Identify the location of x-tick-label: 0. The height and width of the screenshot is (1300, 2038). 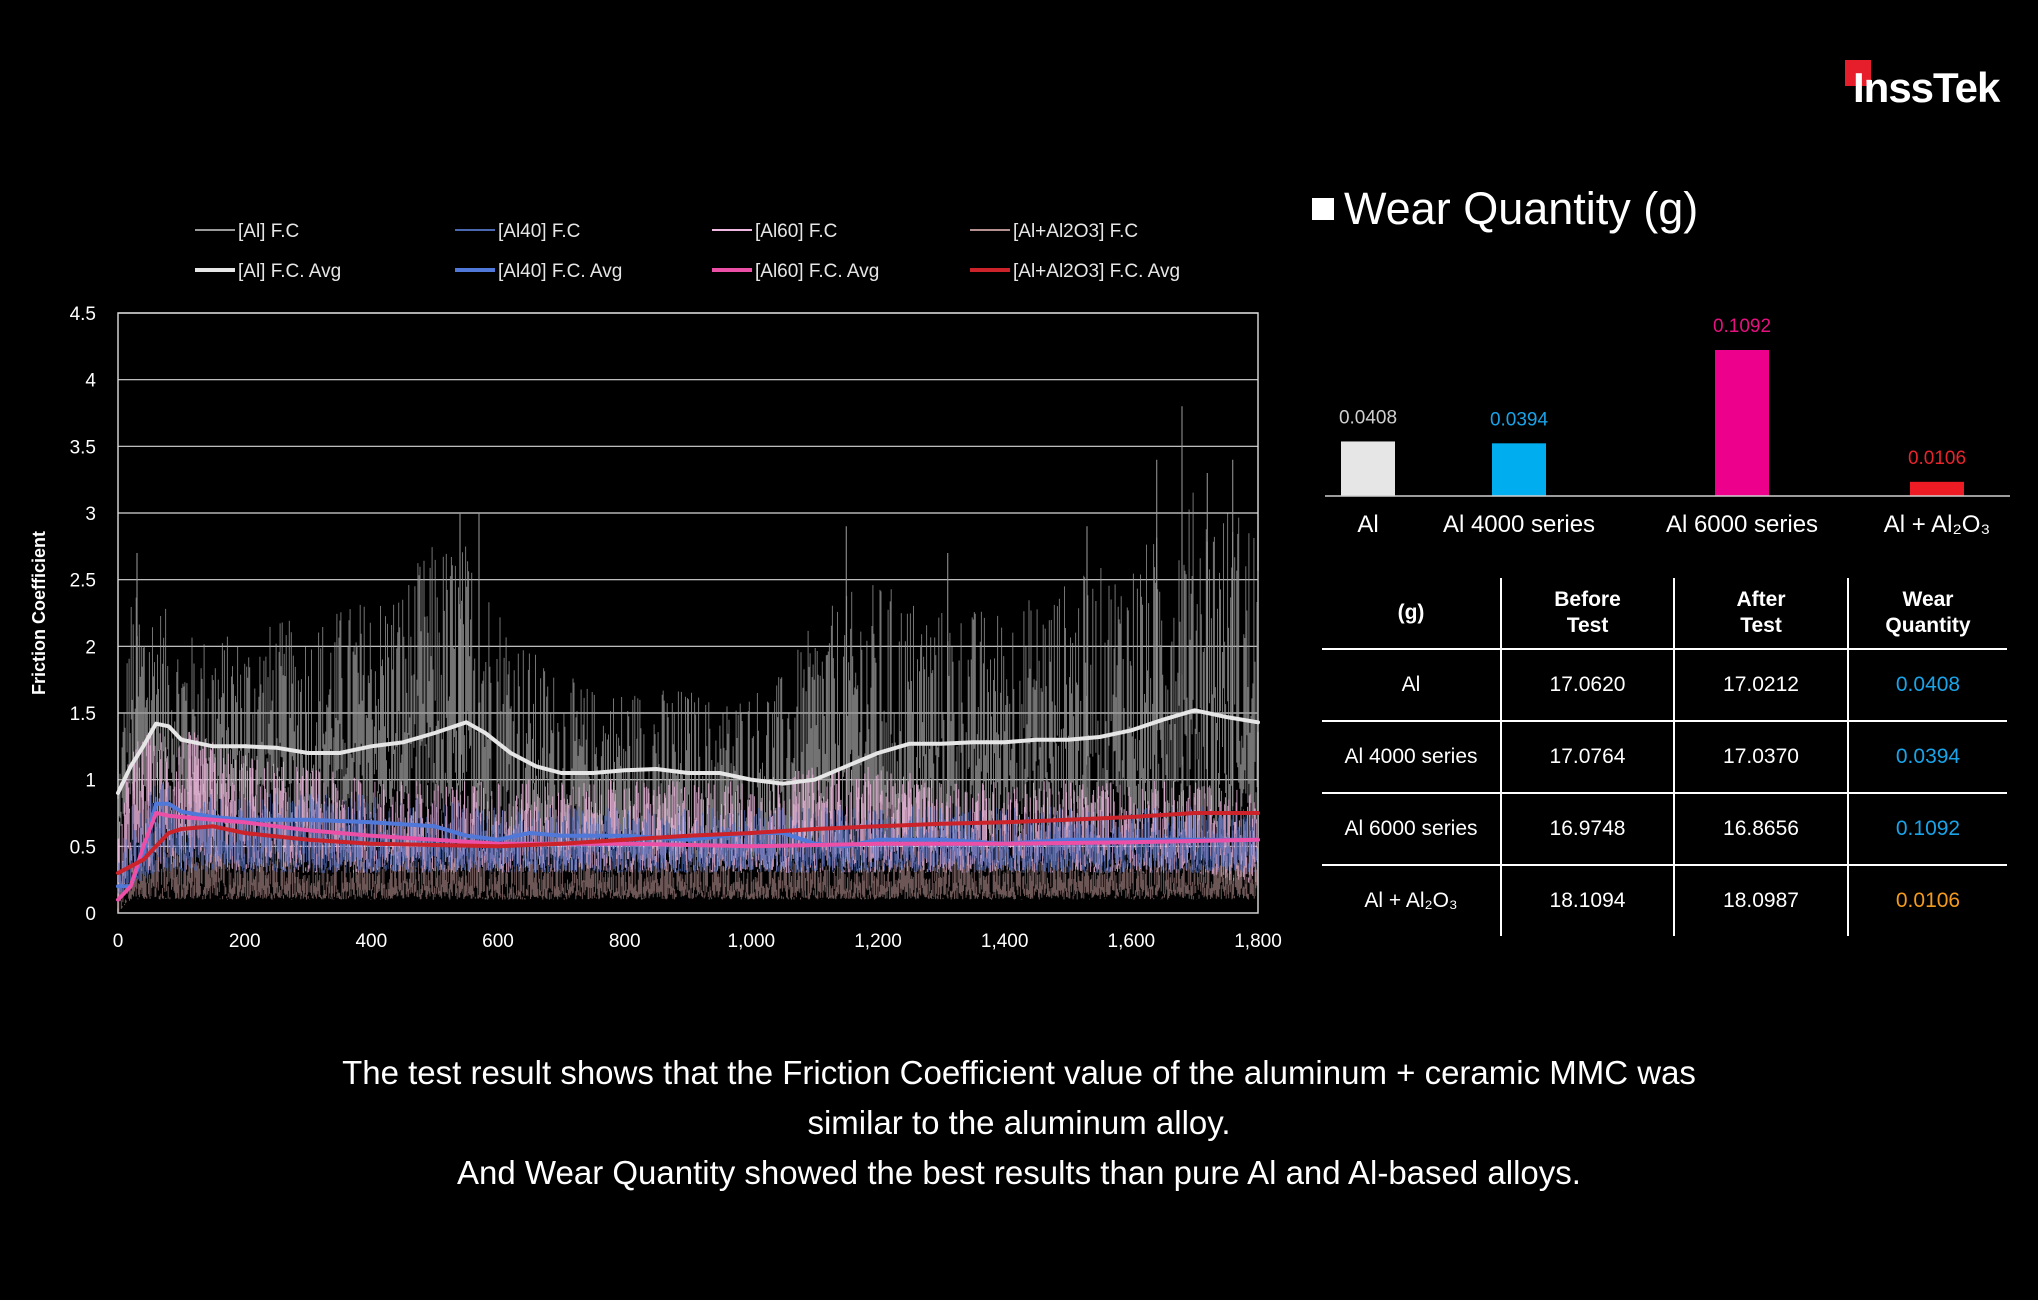
(118, 941).